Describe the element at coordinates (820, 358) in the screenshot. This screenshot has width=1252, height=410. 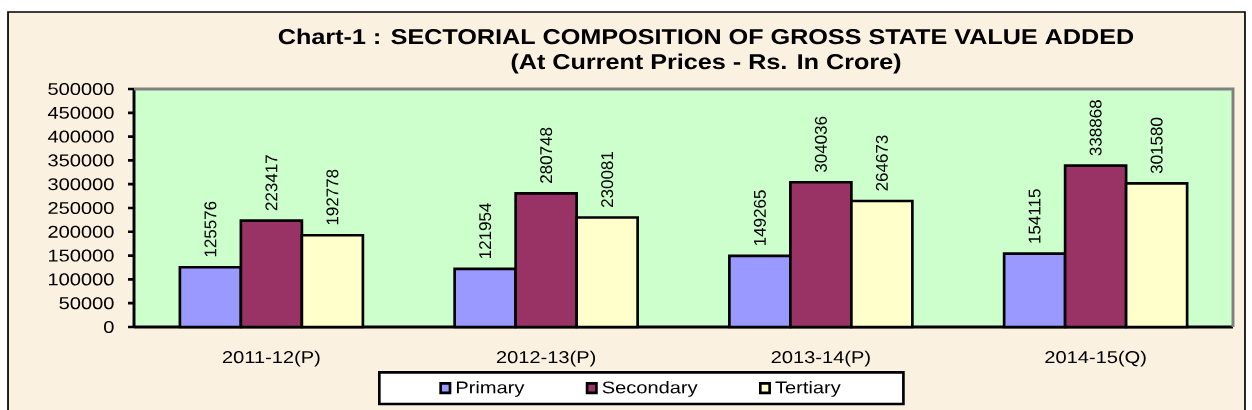
I see `x-tick-label: 2013-14(P)` at that location.